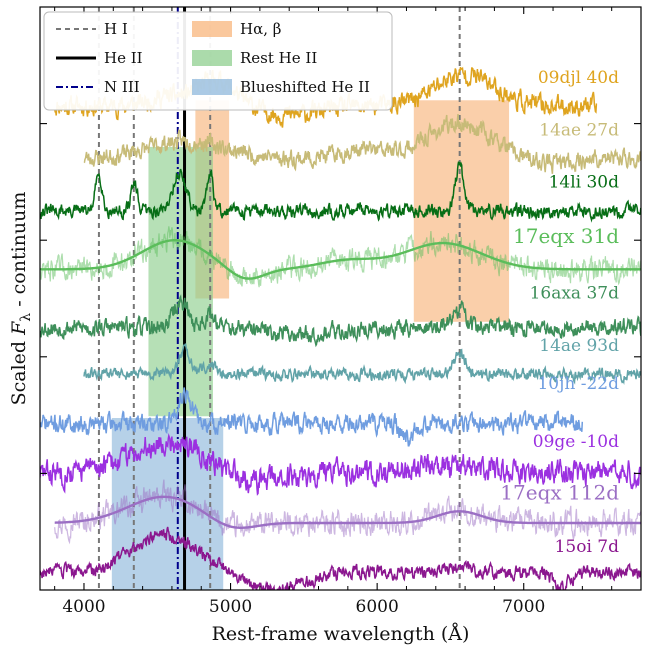 The image size is (654, 654). I want to click on x-tick-label-6000: 6000, so click(377, 607).